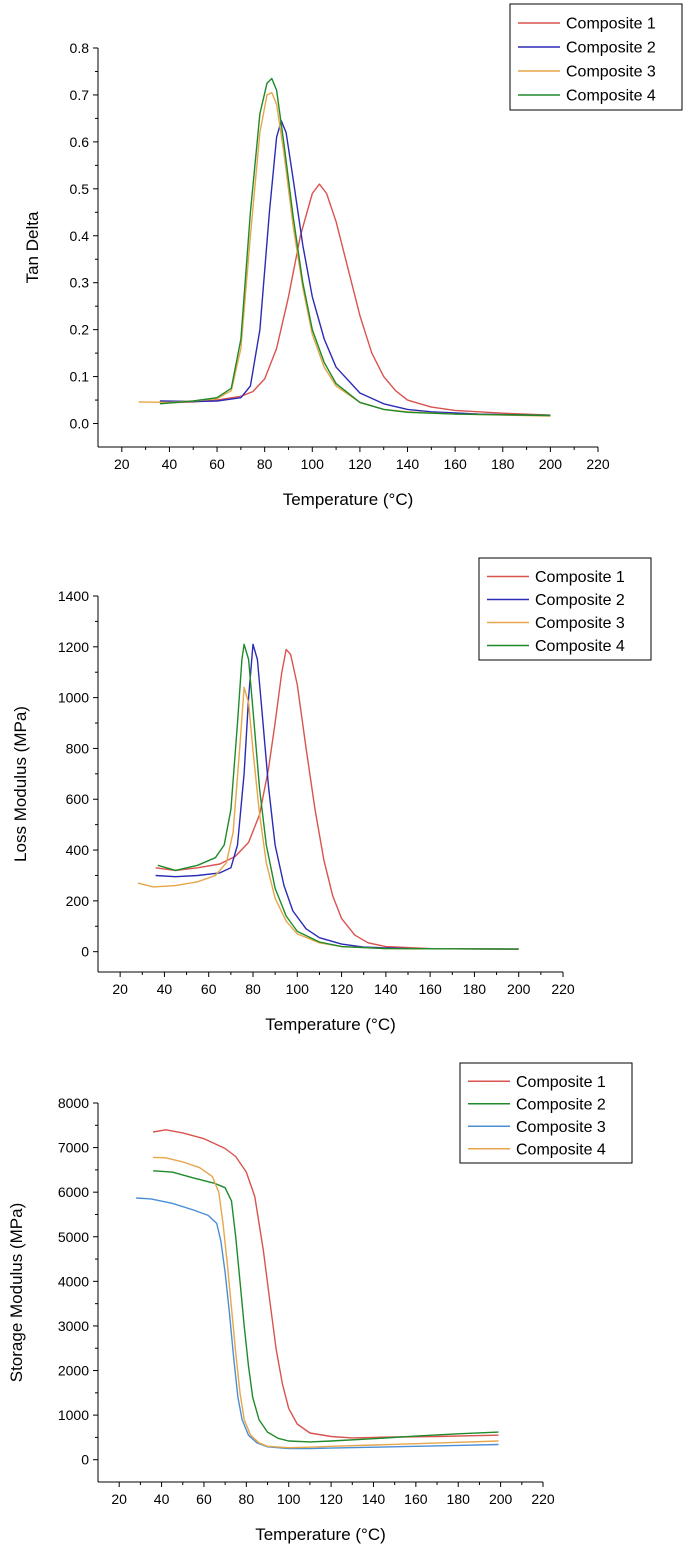 This screenshot has height=1553, width=683. What do you see at coordinates (80, 95) in the screenshot?
I see `y-tick-label: 0.7` at bounding box center [80, 95].